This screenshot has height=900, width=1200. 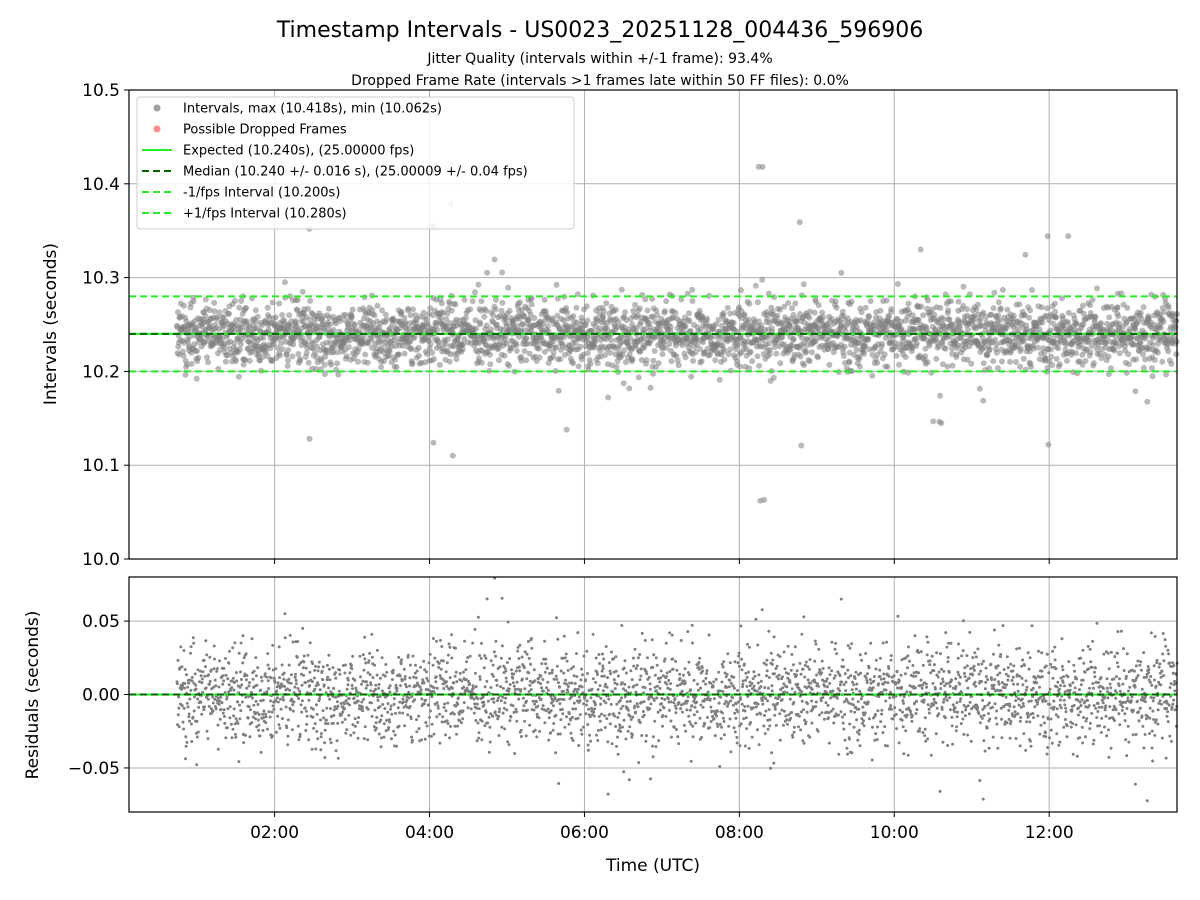 What do you see at coordinates (101, 372) in the screenshot?
I see `intervals-ytick-label: 10.2` at bounding box center [101, 372].